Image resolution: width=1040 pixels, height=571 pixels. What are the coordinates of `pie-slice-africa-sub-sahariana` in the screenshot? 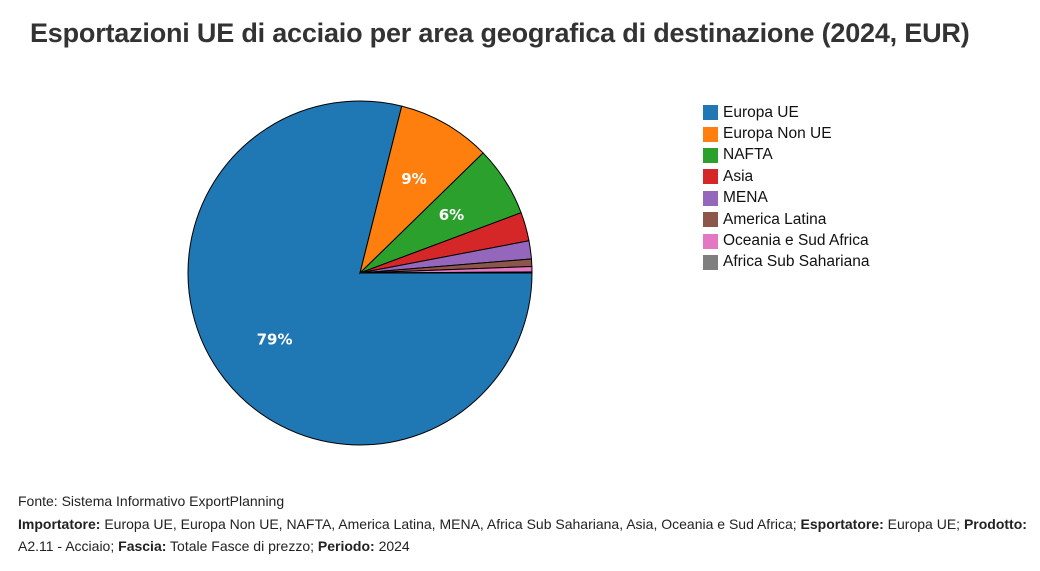 It's located at (446, 272).